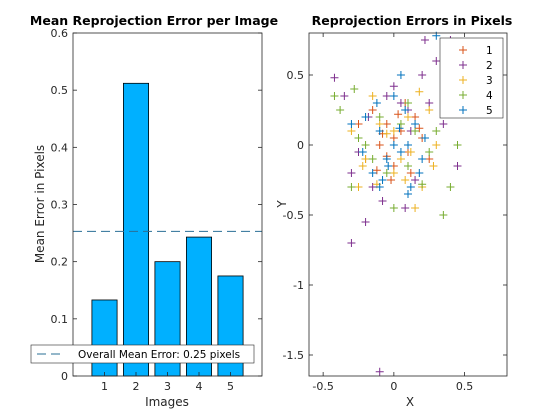  I want to click on scatter-ytick-label: 0, so click(300, 145).